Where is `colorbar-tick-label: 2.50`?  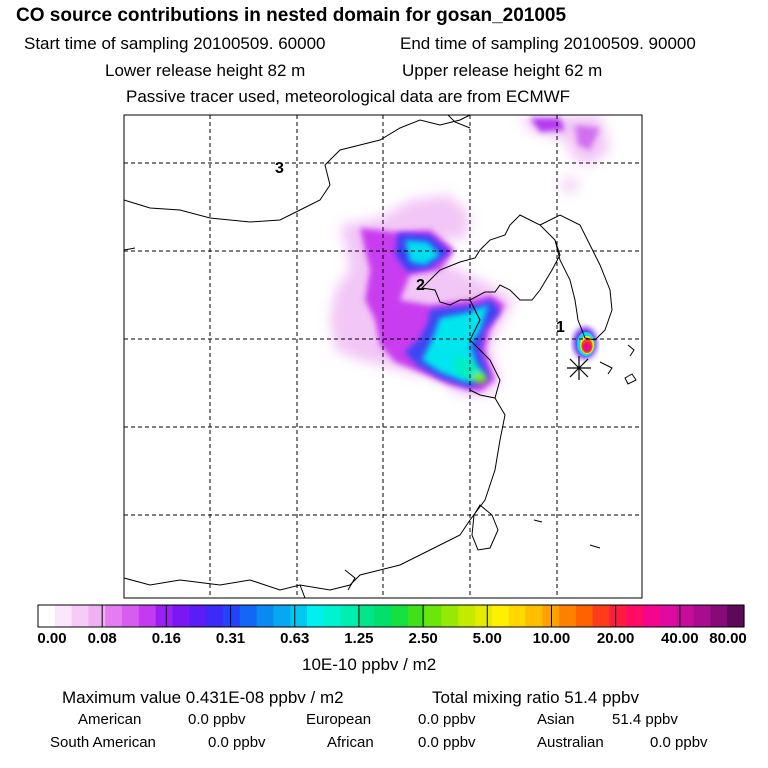
colorbar-tick-label: 2.50 is located at coordinates (423, 638).